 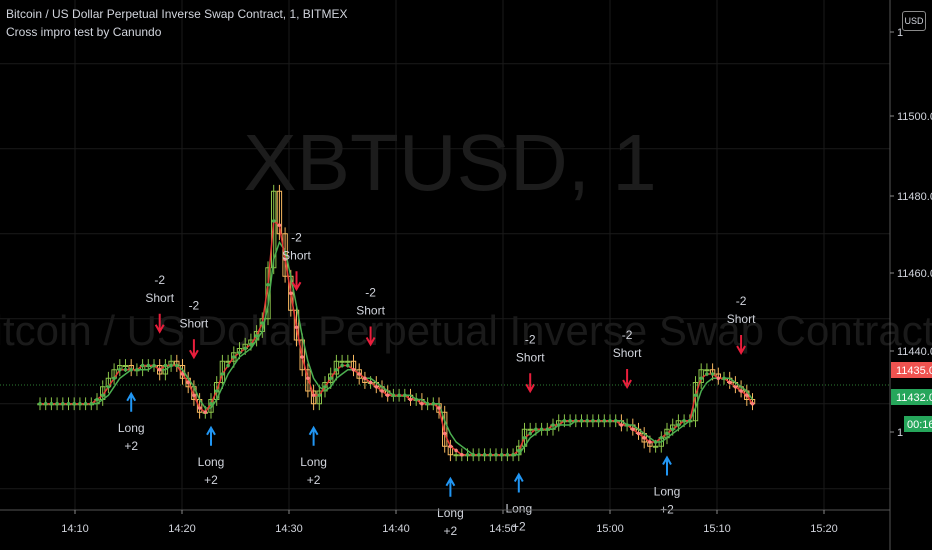 I want to click on time-tick-label: 14:30, so click(x=289, y=529).